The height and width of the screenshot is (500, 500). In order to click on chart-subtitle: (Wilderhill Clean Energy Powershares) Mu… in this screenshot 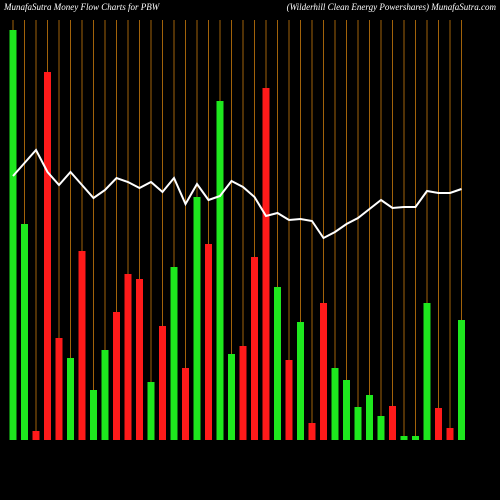, I will do `click(392, 7)`.